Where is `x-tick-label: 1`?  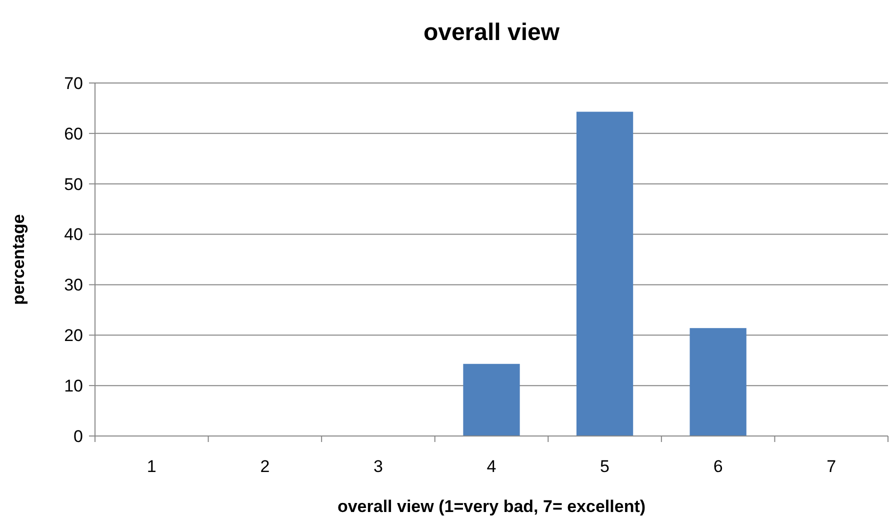
x-tick-label: 1 is located at coordinates (151, 466).